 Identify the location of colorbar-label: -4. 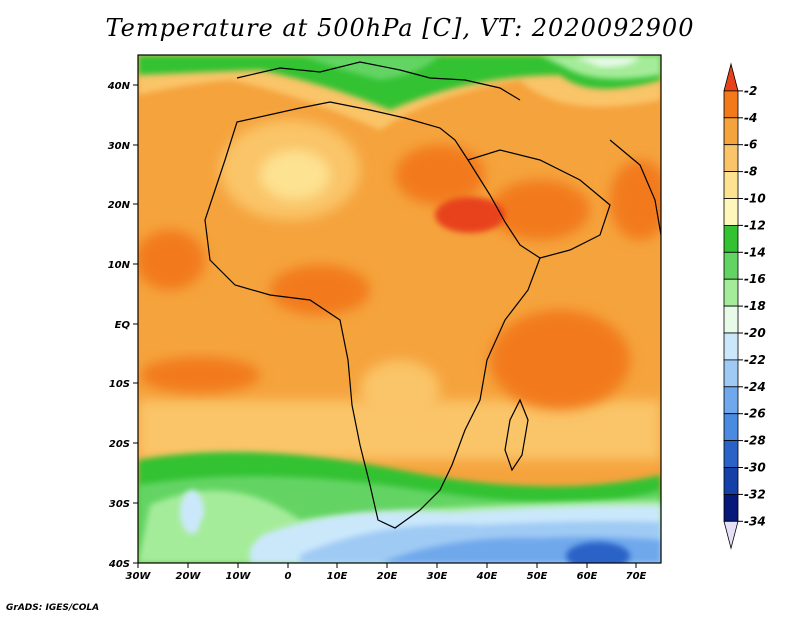
(750, 118).